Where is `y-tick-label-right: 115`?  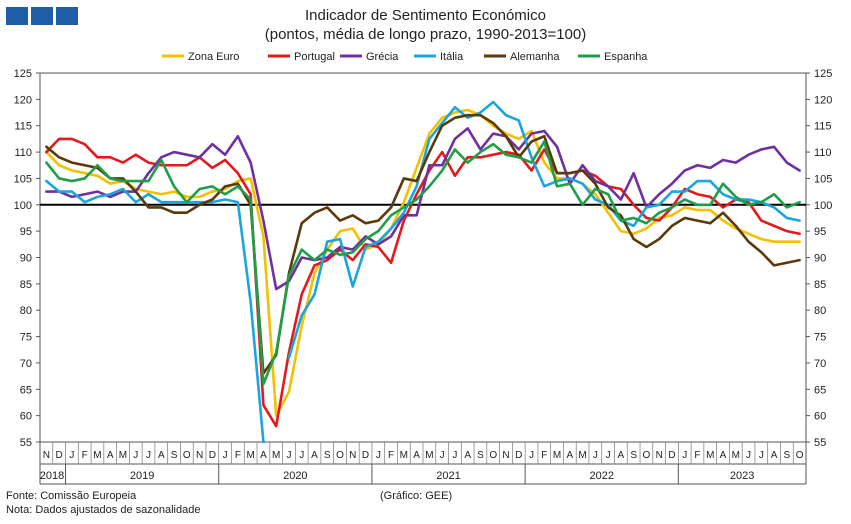
y-tick-label-right: 115 is located at coordinates (823, 127).